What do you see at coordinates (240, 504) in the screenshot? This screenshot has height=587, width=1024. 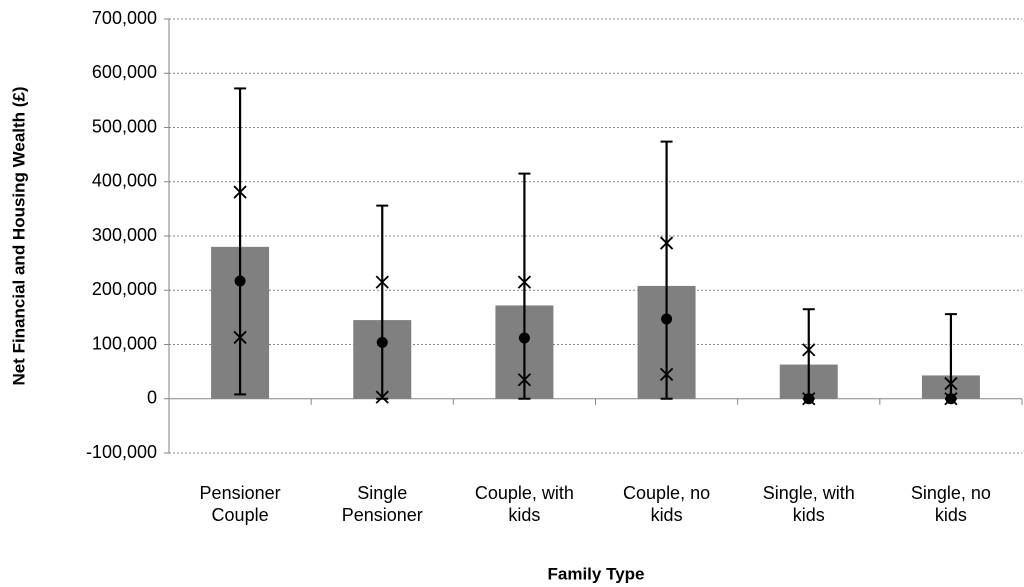 I see `x-tick-label: Pensioner Couple` at bounding box center [240, 504].